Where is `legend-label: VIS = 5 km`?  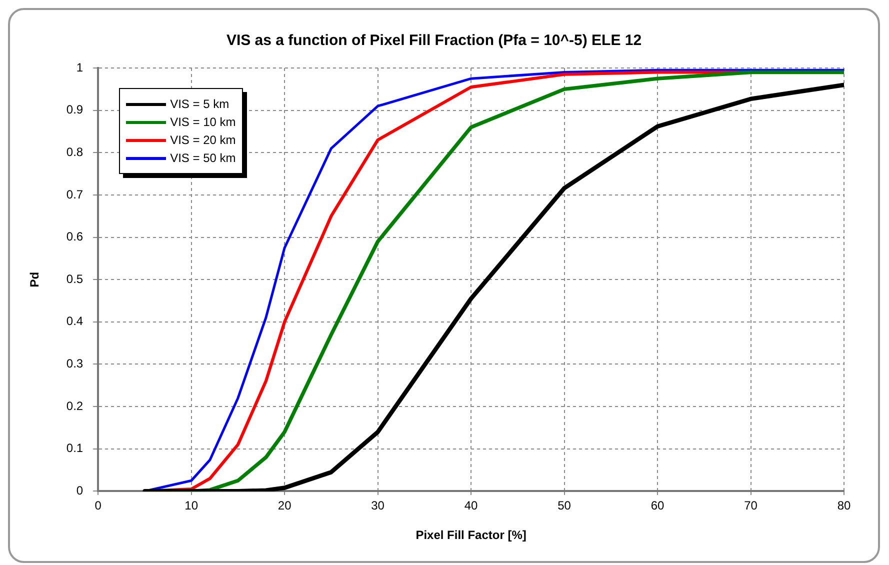
legend-label: VIS = 5 km is located at coordinates (200, 104).